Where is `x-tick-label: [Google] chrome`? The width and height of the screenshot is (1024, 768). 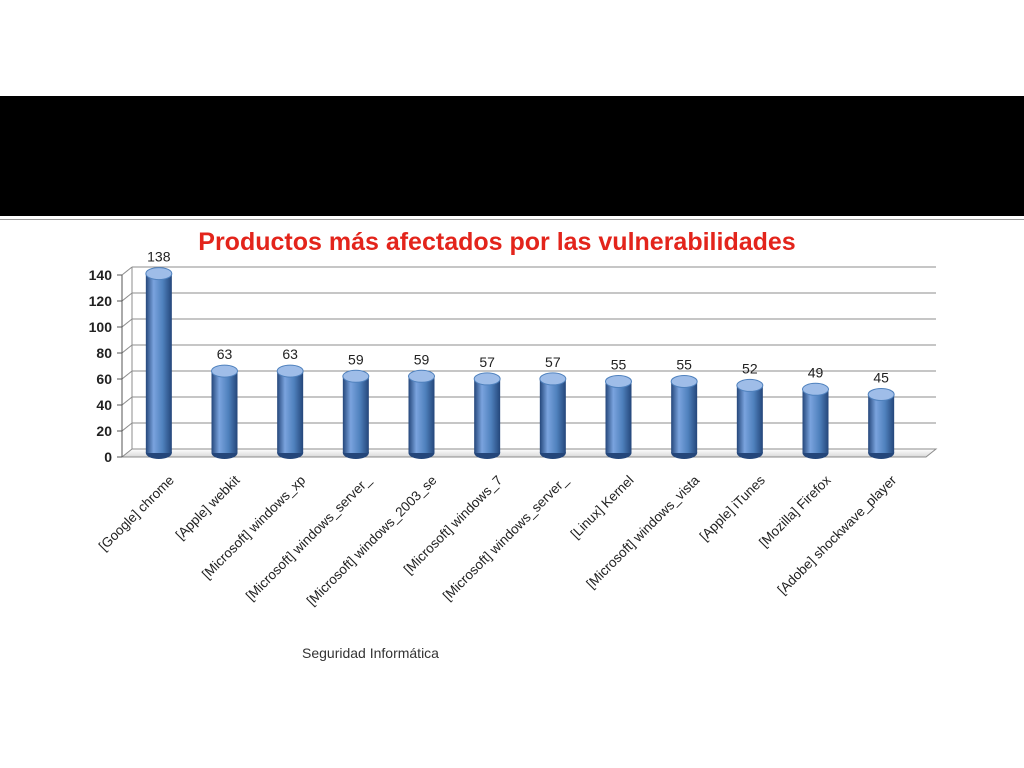 x-tick-label: [Google] chrome is located at coordinates (136, 513).